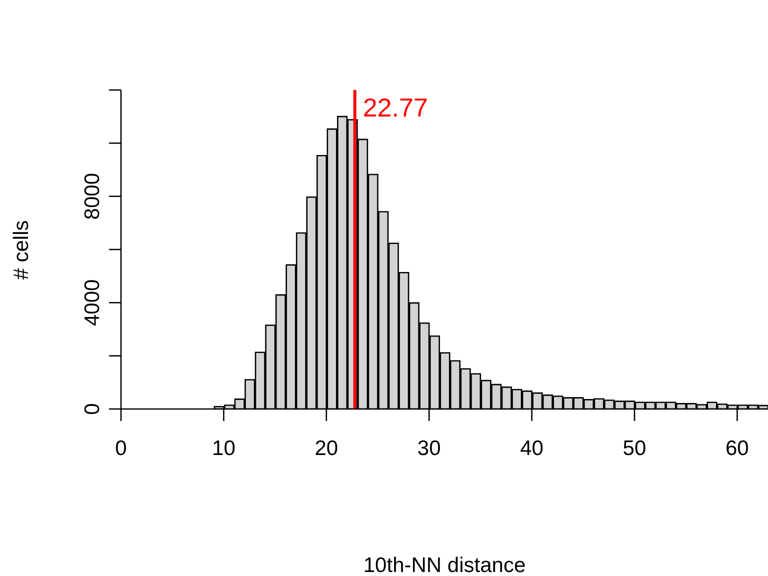  Describe the element at coordinates (92, 196) in the screenshot. I see `y-tick-label: 8000` at that location.